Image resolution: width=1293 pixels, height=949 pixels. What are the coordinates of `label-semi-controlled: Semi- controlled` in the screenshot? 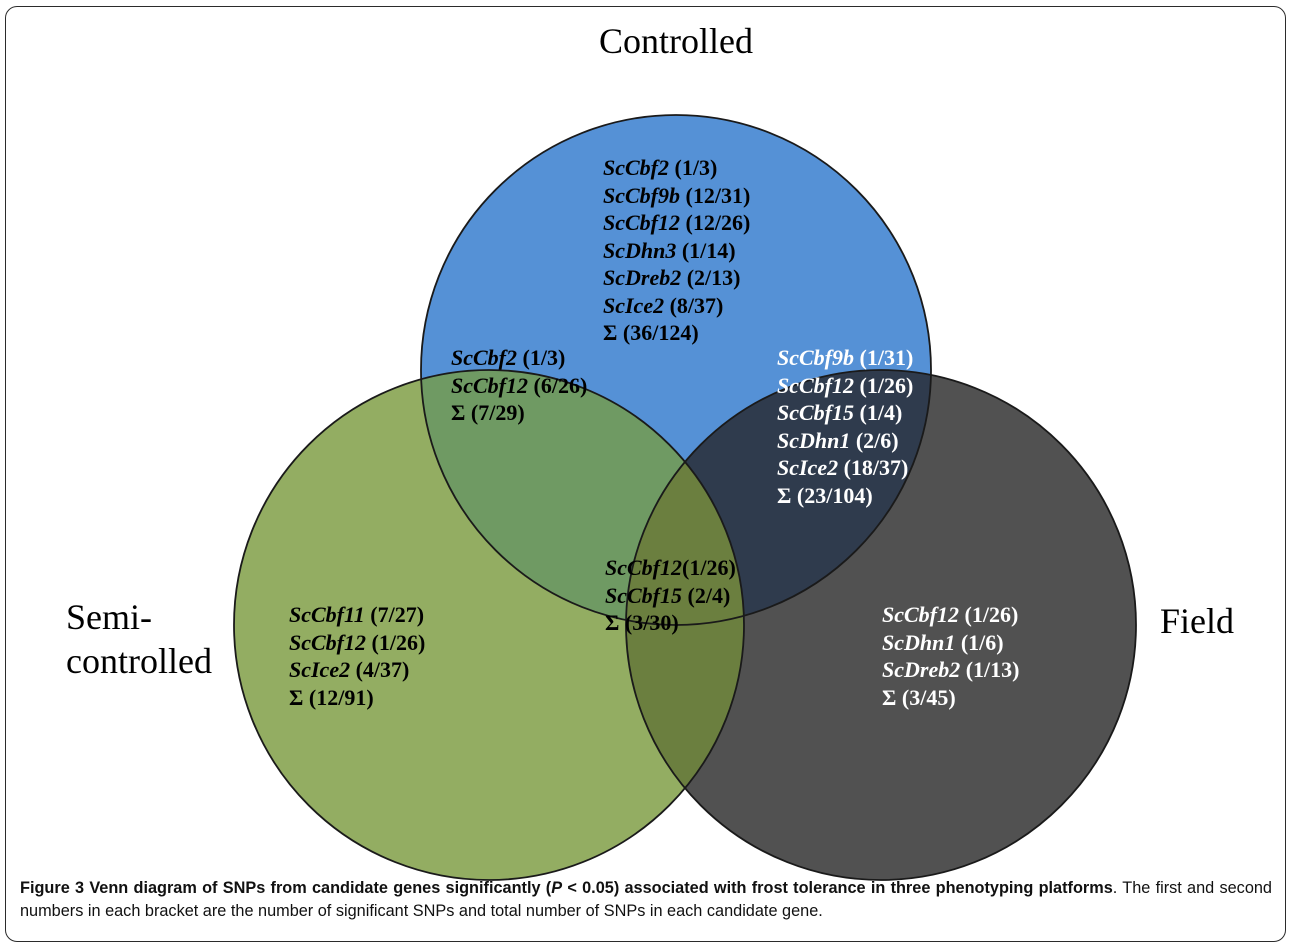 It's located at (139, 639).